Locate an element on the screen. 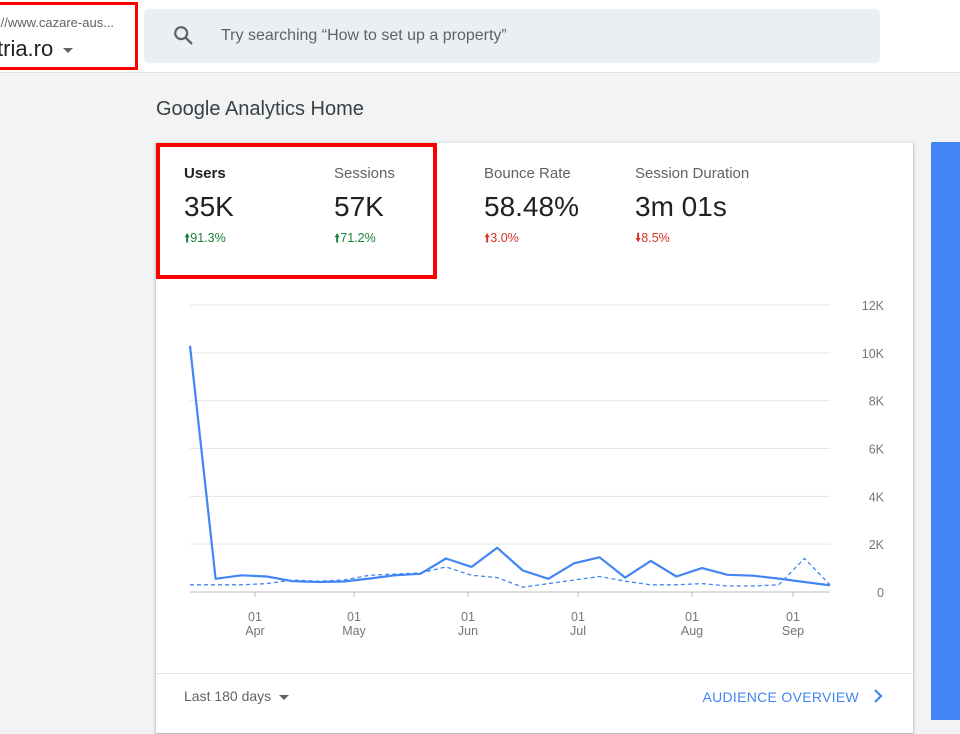 This screenshot has height=734, width=960. metric-change-value: 3.0% is located at coordinates (504, 238).